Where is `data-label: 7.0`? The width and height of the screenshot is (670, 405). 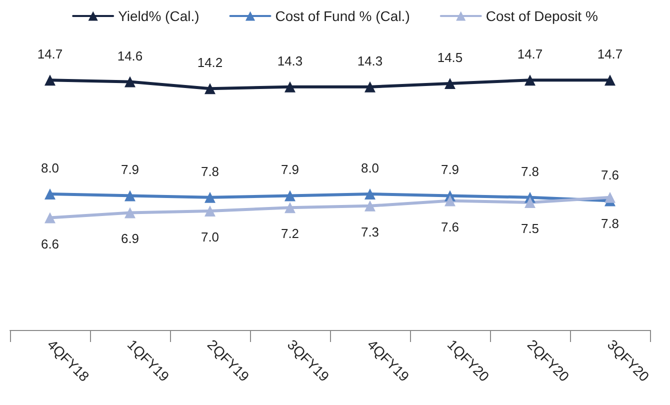
data-label: 7.0 is located at coordinates (210, 237).